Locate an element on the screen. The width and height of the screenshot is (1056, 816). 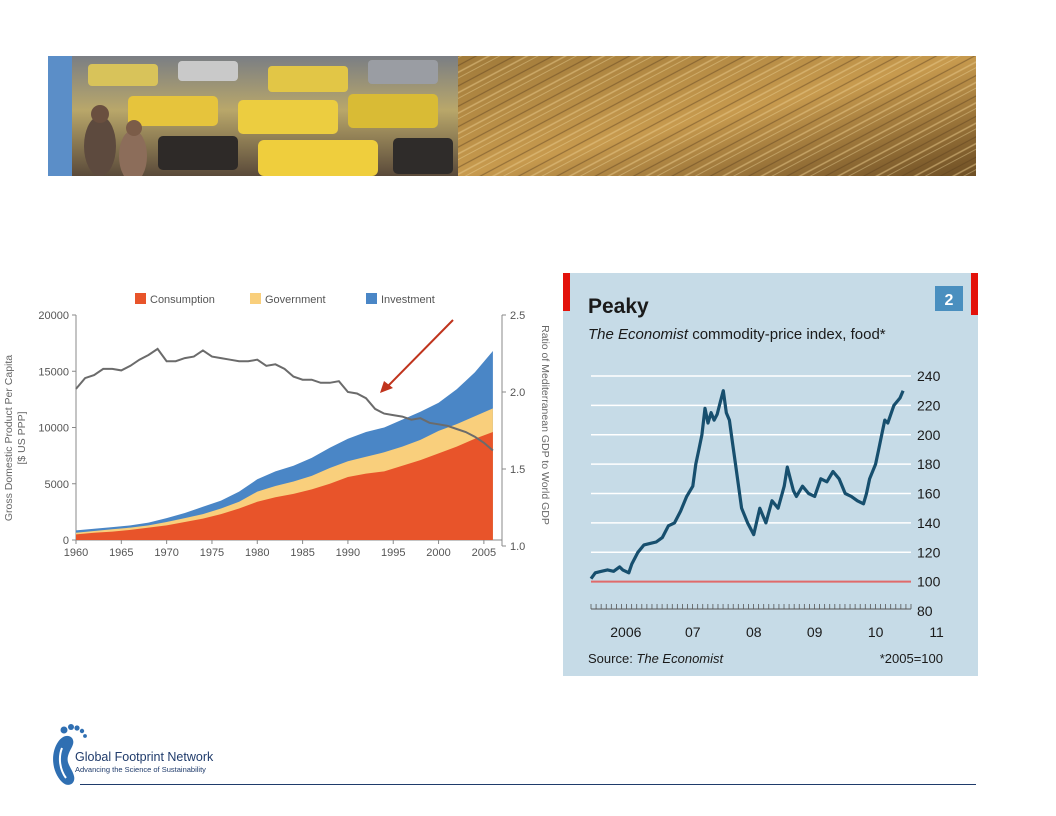
banner-accent-bar is located at coordinates (60, 116).